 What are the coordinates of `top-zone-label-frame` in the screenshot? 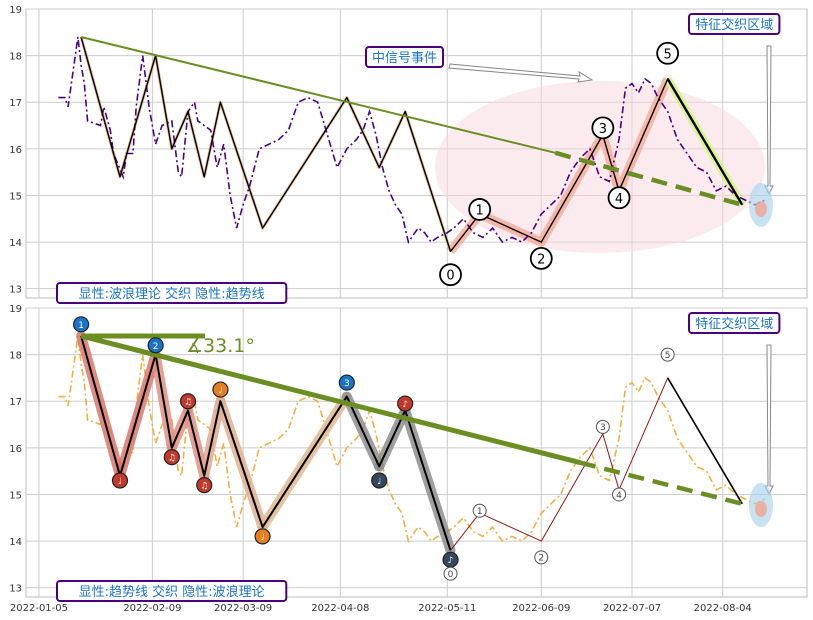 It's located at (734, 24).